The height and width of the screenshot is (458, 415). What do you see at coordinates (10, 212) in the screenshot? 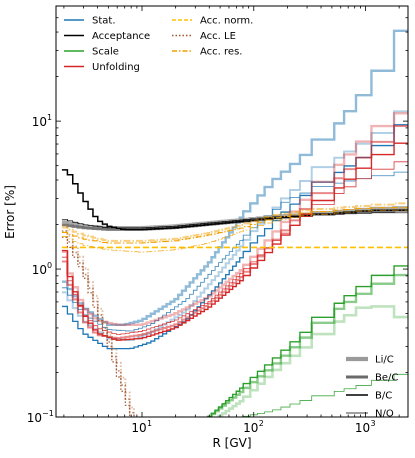
I see `y-axis-label: Error [%]` at bounding box center [10, 212].